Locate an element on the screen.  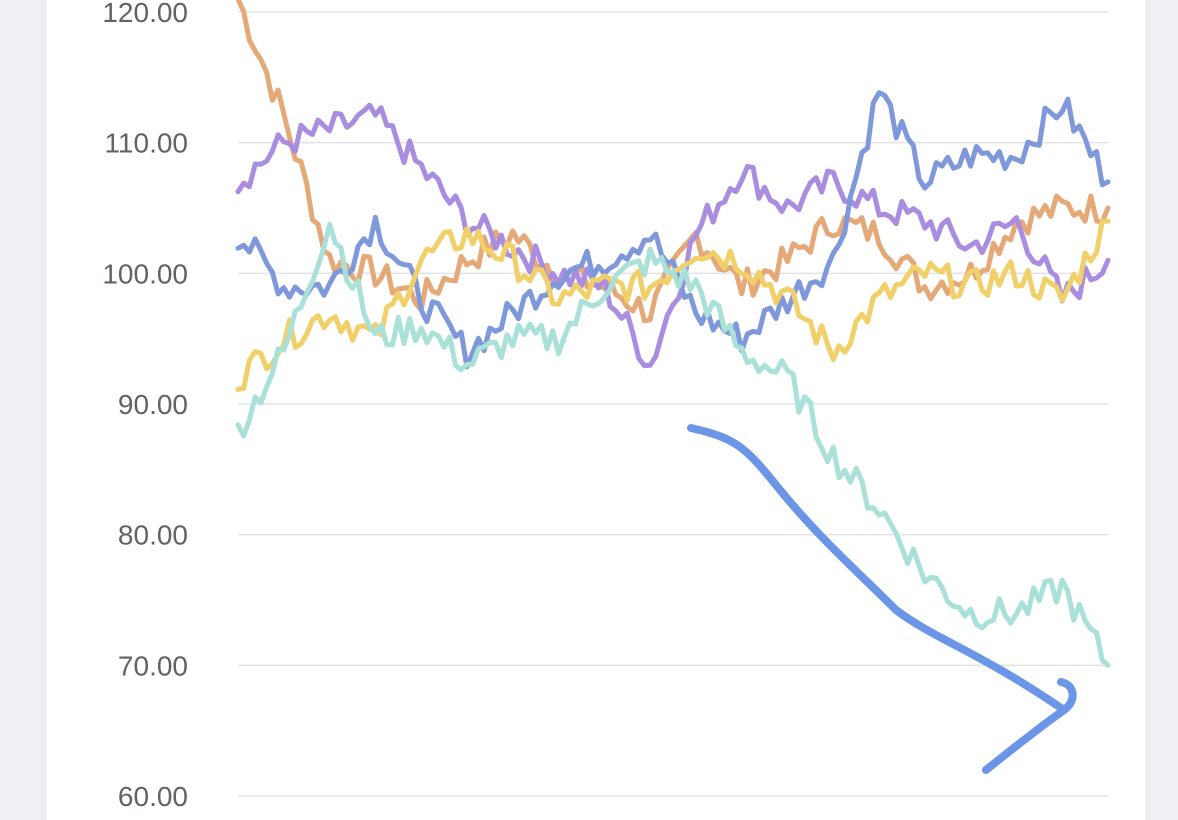
y-tick-label: 70.00 is located at coordinates (153, 665).